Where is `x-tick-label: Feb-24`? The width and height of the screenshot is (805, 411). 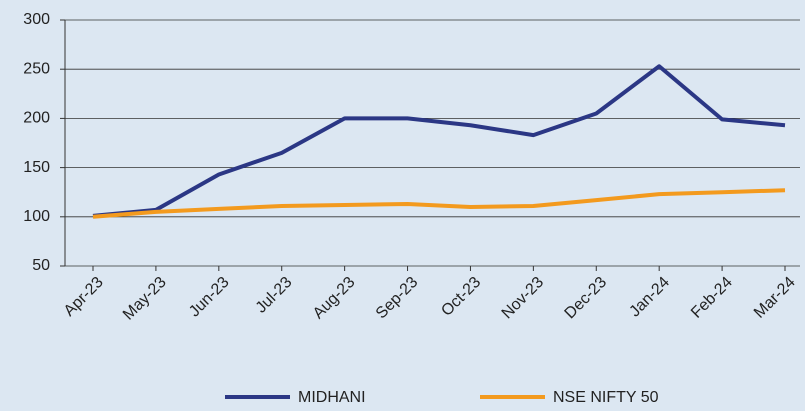
x-tick-label: Feb-24 is located at coordinates (712, 298).